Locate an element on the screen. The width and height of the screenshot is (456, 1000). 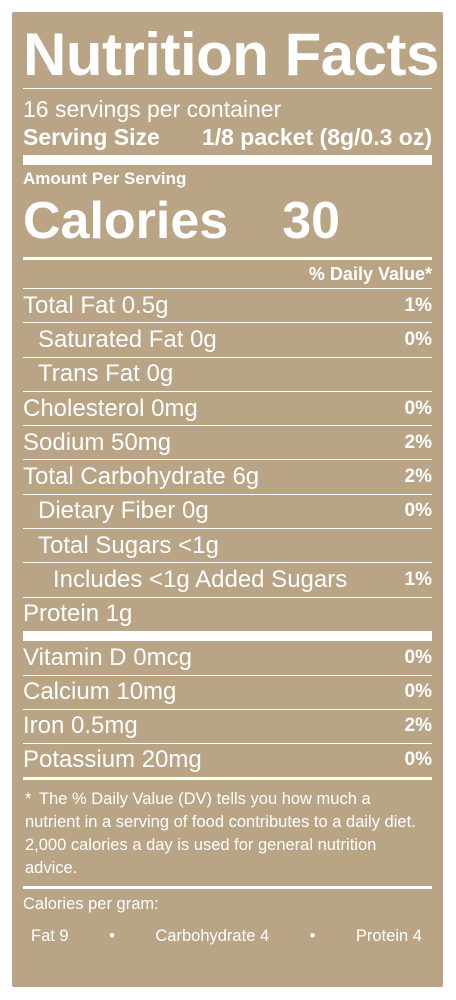
vitamin-dv: 2% is located at coordinates (418, 726).